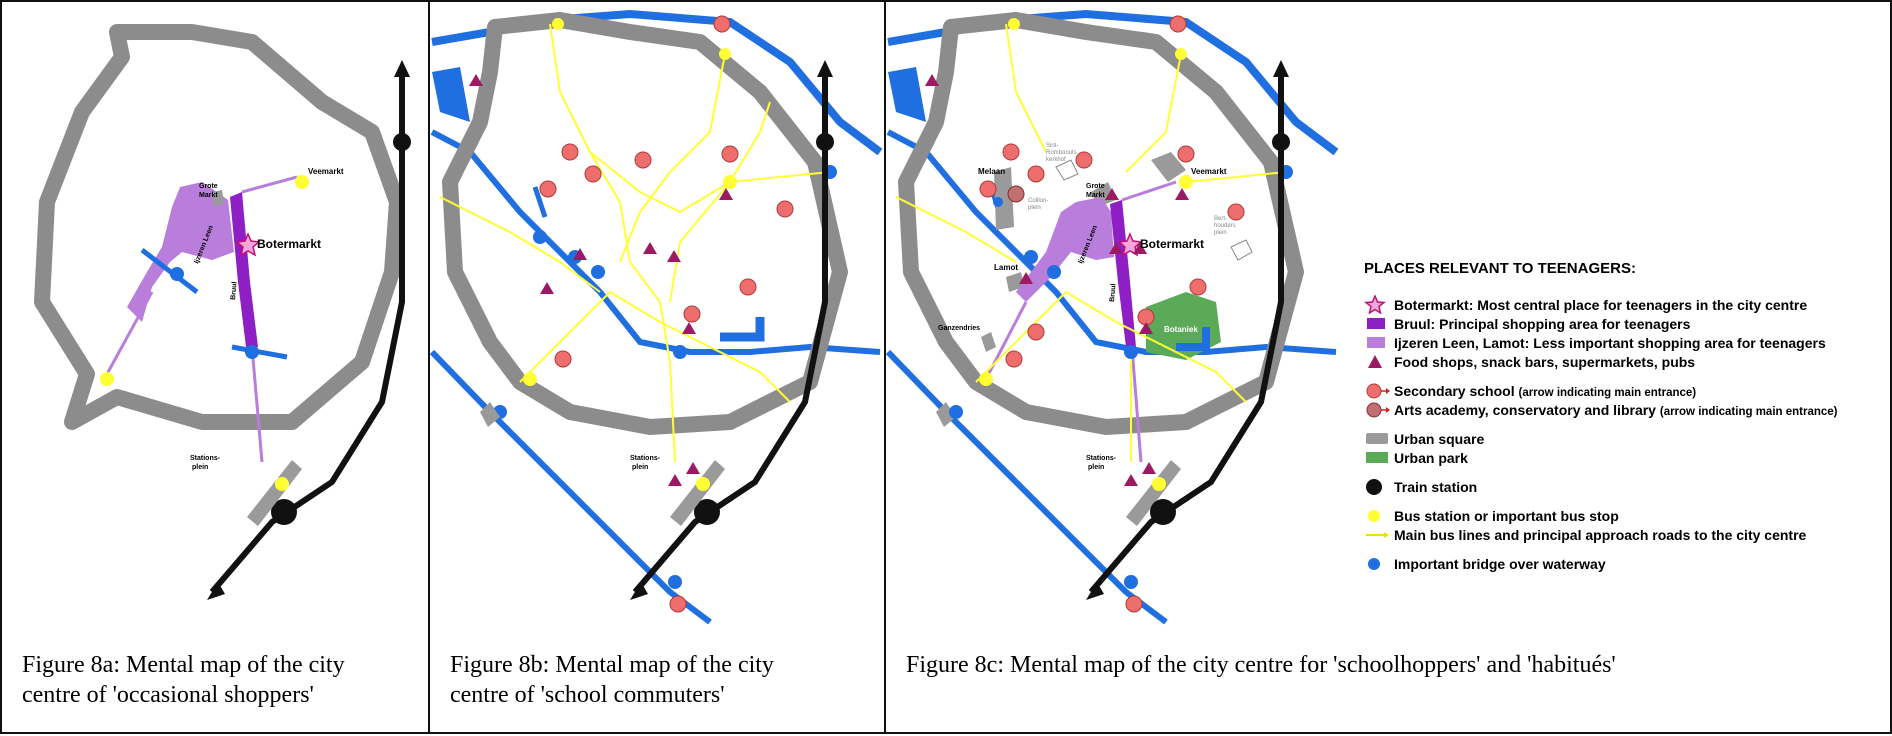 This screenshot has height=736, width=1892. What do you see at coordinates (1061, 153) in the screenshot?
I see `label-sint-romboutskerkhof: Romboouts` at bounding box center [1061, 153].